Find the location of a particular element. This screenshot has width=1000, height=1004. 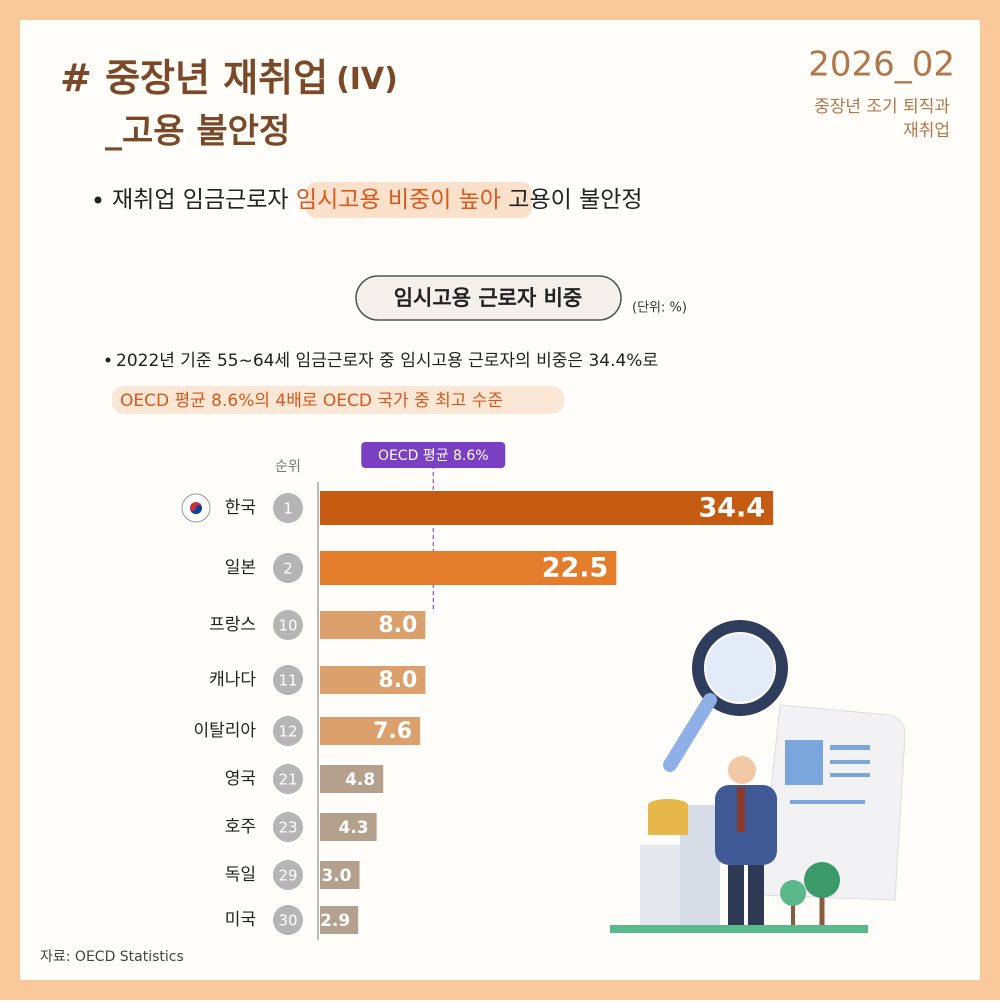

lens is located at coordinates (740, 668).